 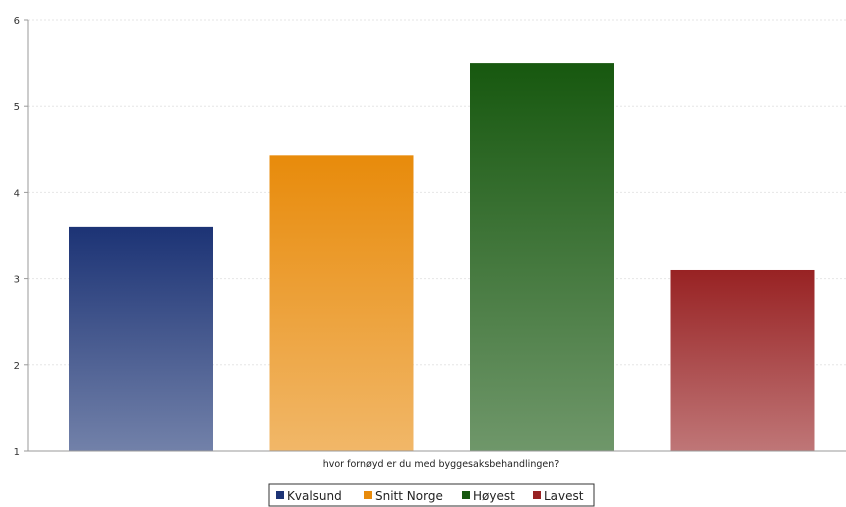 I want to click on legend-label: Kvalsund, so click(x=314, y=496).